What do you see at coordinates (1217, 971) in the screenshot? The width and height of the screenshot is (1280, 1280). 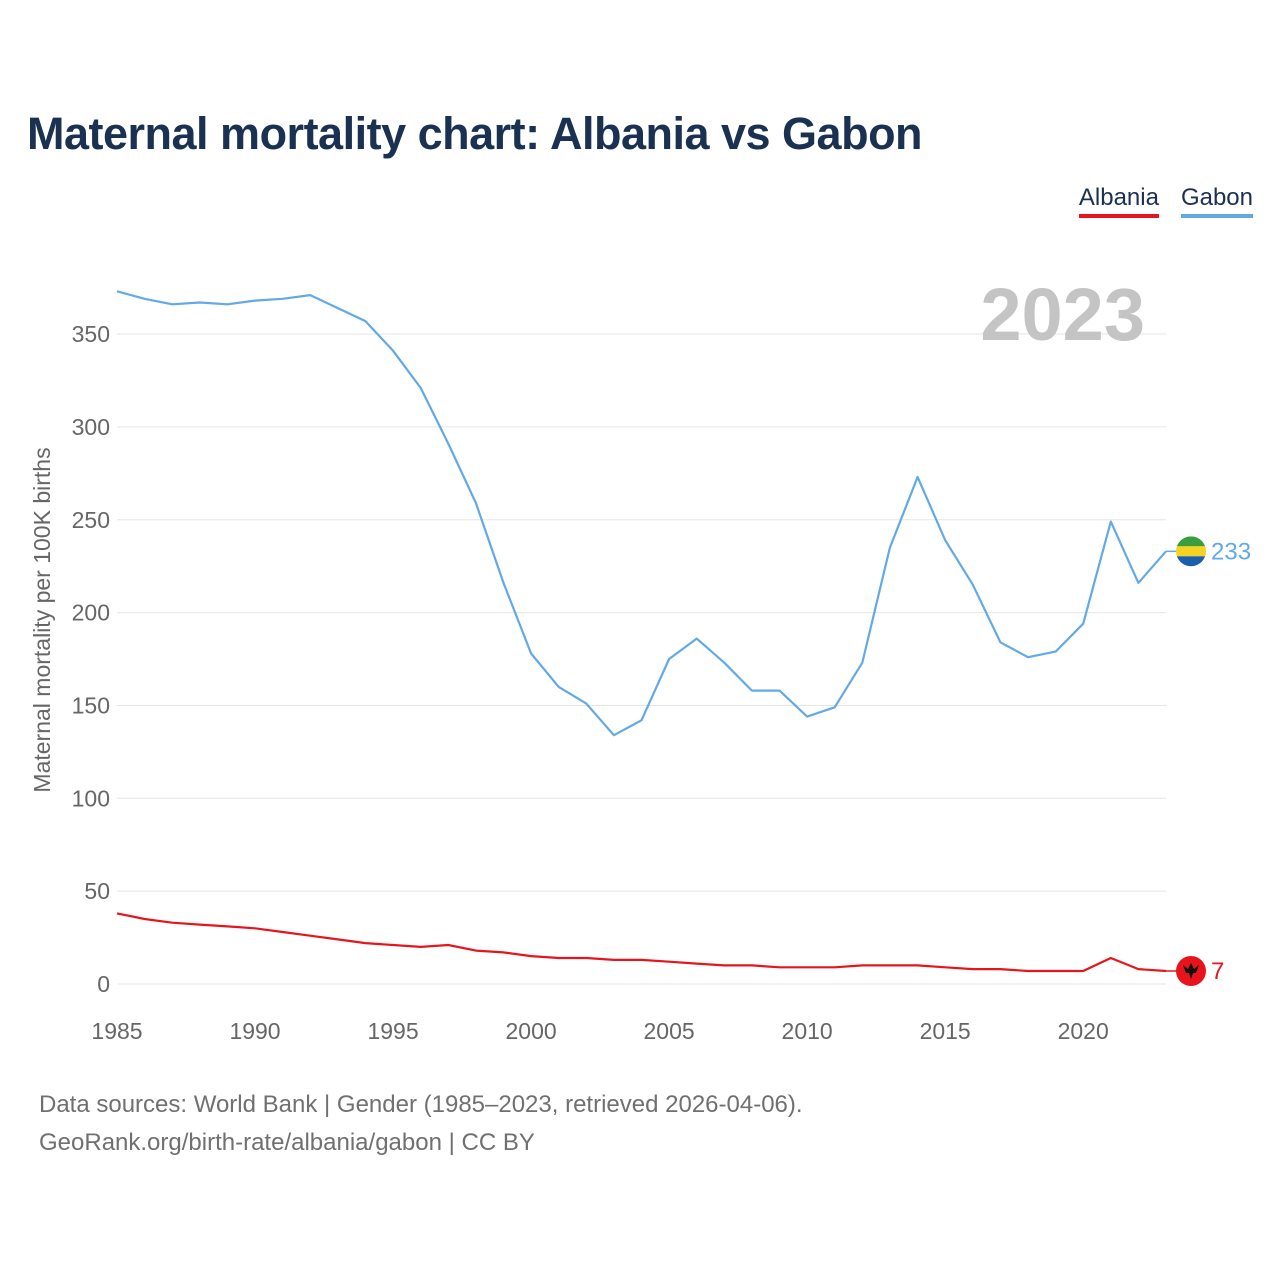 I see `end-label-albania: 7` at bounding box center [1217, 971].